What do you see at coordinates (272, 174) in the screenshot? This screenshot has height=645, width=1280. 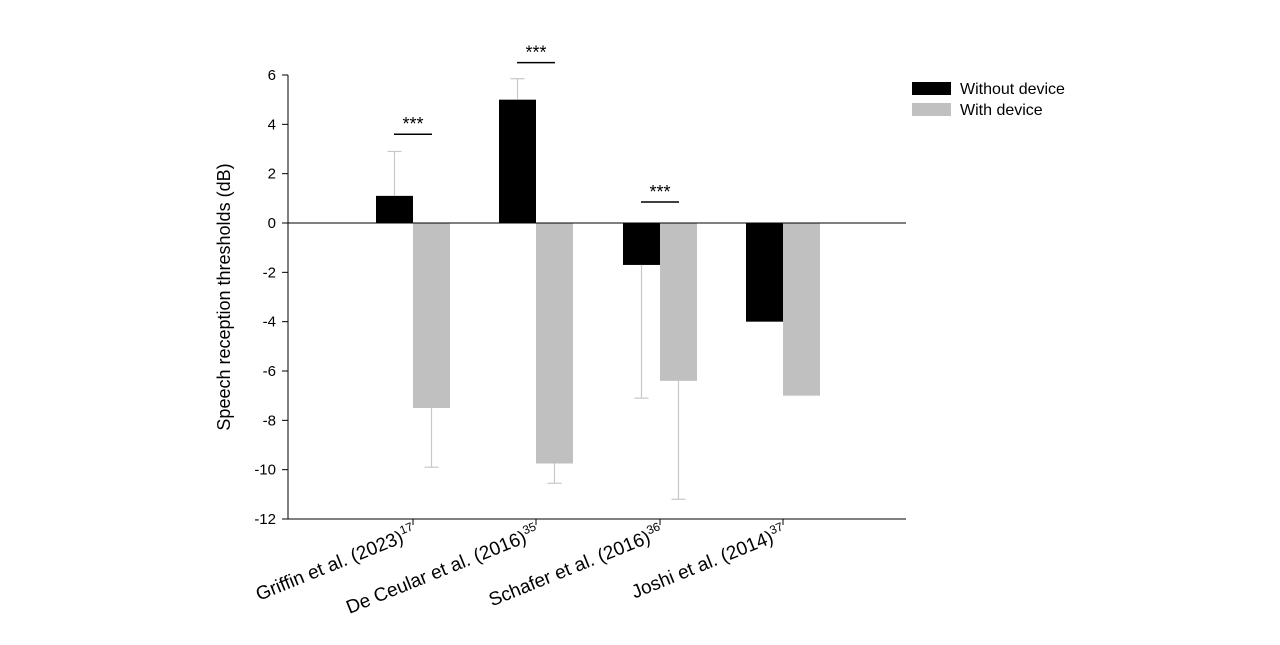 I see `y-tick-label: 2` at bounding box center [272, 174].